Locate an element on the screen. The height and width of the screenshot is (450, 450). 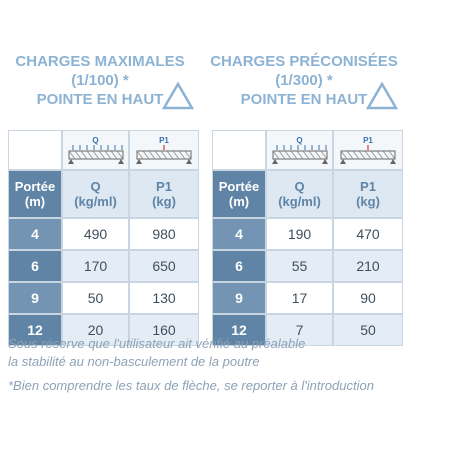
data-row: 12 20 160 is located at coordinates (103, 330).